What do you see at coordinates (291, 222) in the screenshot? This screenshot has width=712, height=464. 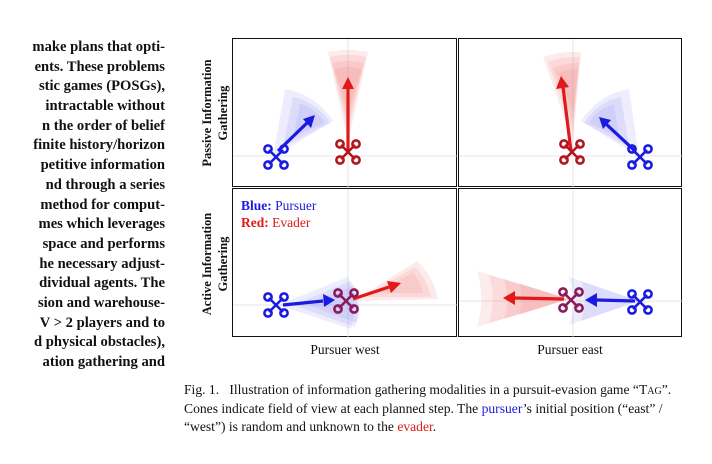 I see `legend-red-value: Evader` at bounding box center [291, 222].